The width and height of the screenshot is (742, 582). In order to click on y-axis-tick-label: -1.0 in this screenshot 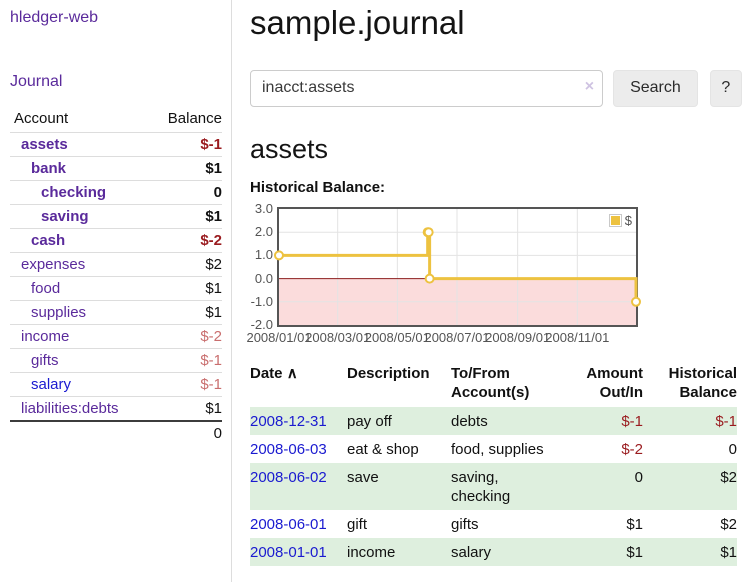, I will do `click(261, 301)`.